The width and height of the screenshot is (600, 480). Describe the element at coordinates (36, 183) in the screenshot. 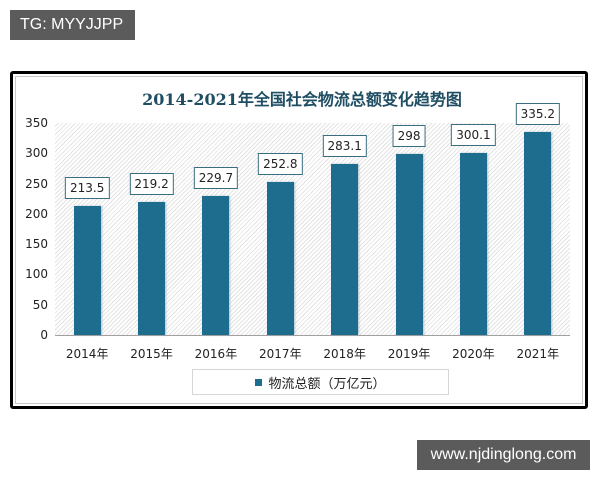

I see `y-tick-label: 250` at that location.